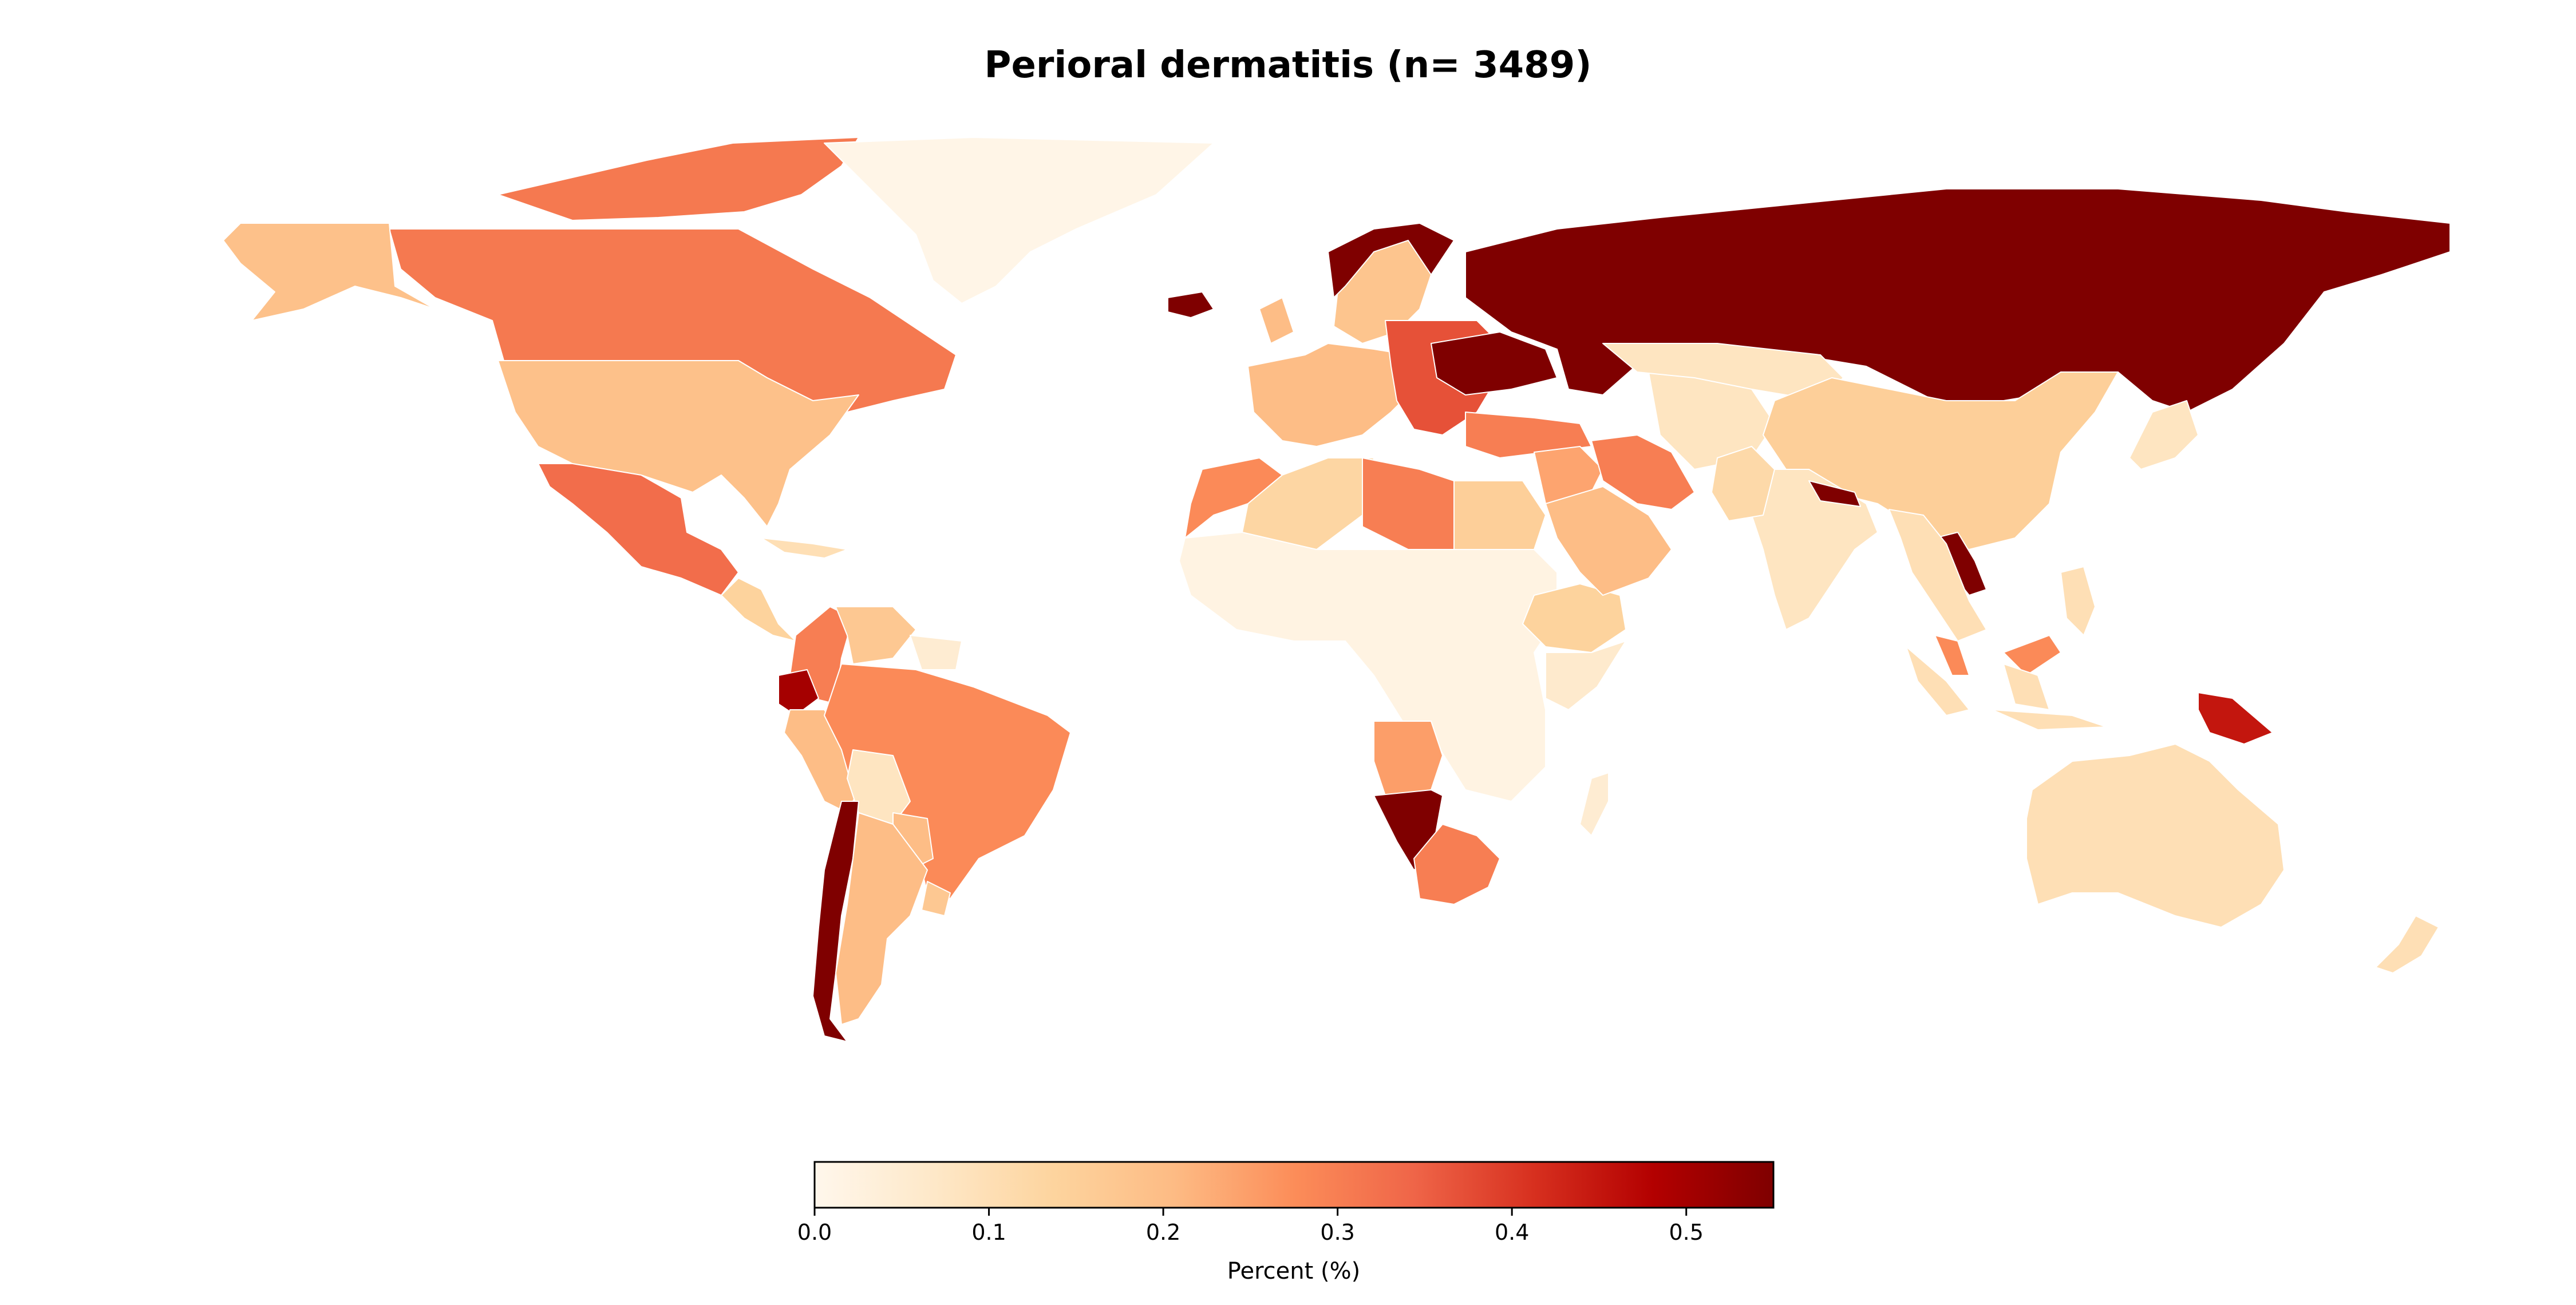 This screenshot has height=1305, width=2576. Describe the element at coordinates (1585, 675) in the screenshot. I see `region-east-africa` at that location.